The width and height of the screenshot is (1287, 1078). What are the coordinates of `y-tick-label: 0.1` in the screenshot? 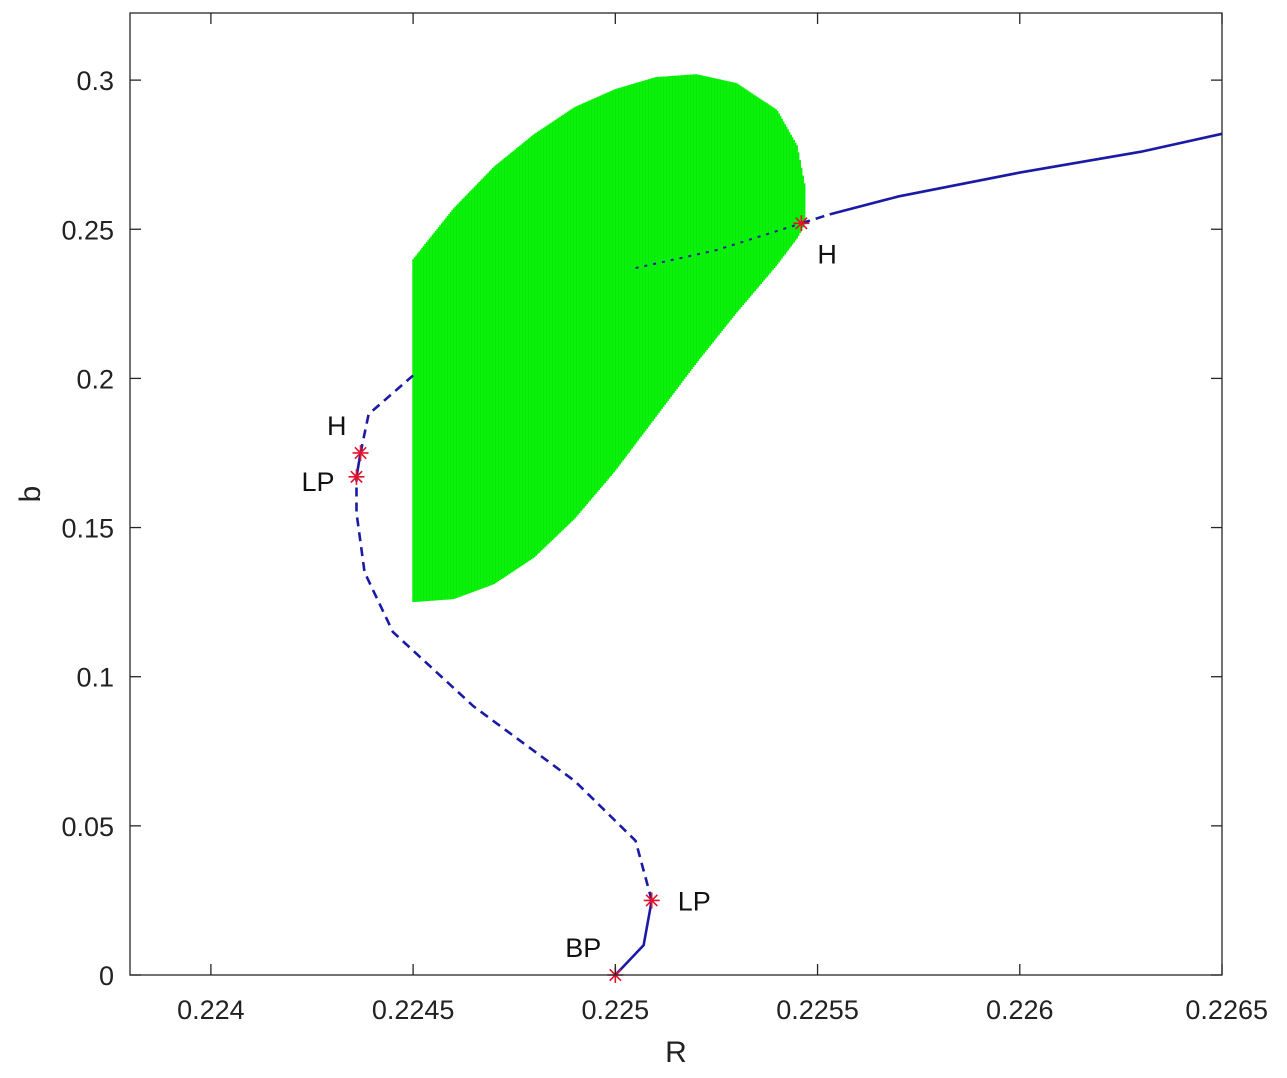 It's located at (95, 678).